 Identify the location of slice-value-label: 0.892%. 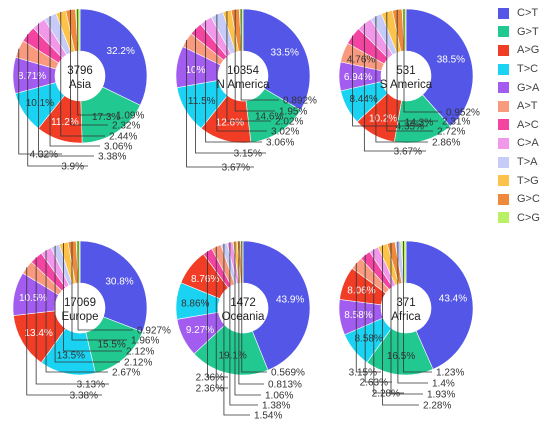
(300, 101).